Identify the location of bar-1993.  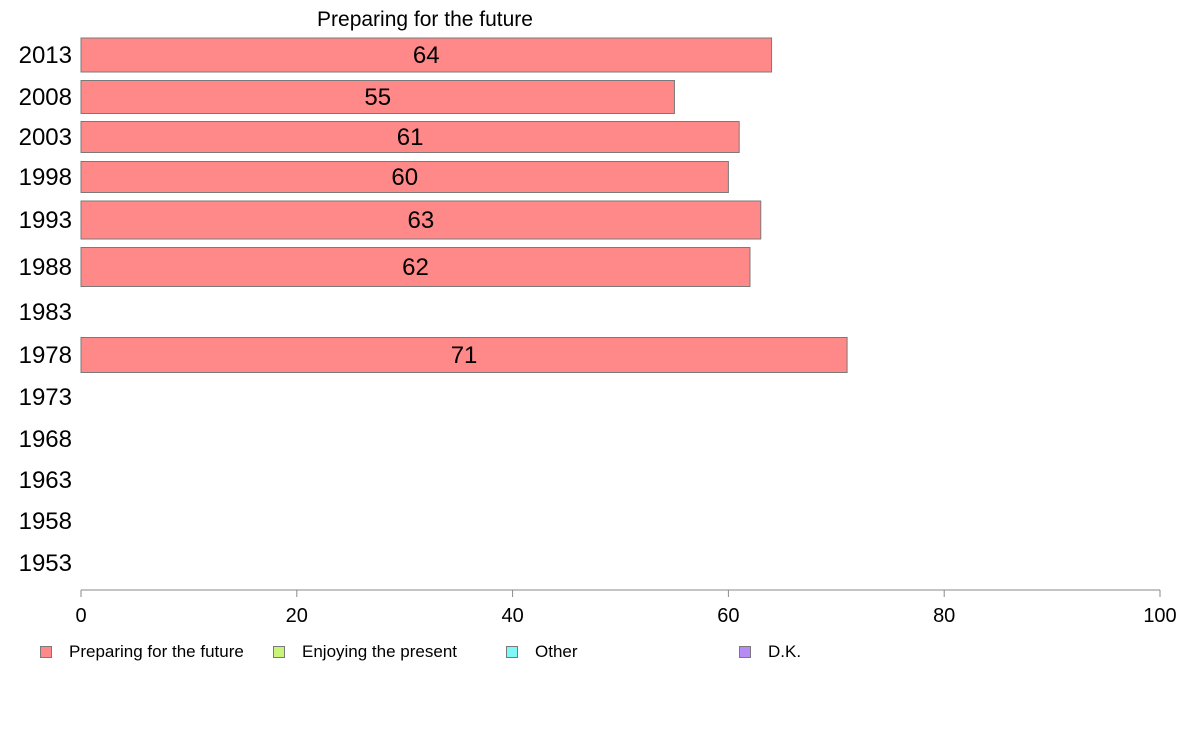
(421, 220).